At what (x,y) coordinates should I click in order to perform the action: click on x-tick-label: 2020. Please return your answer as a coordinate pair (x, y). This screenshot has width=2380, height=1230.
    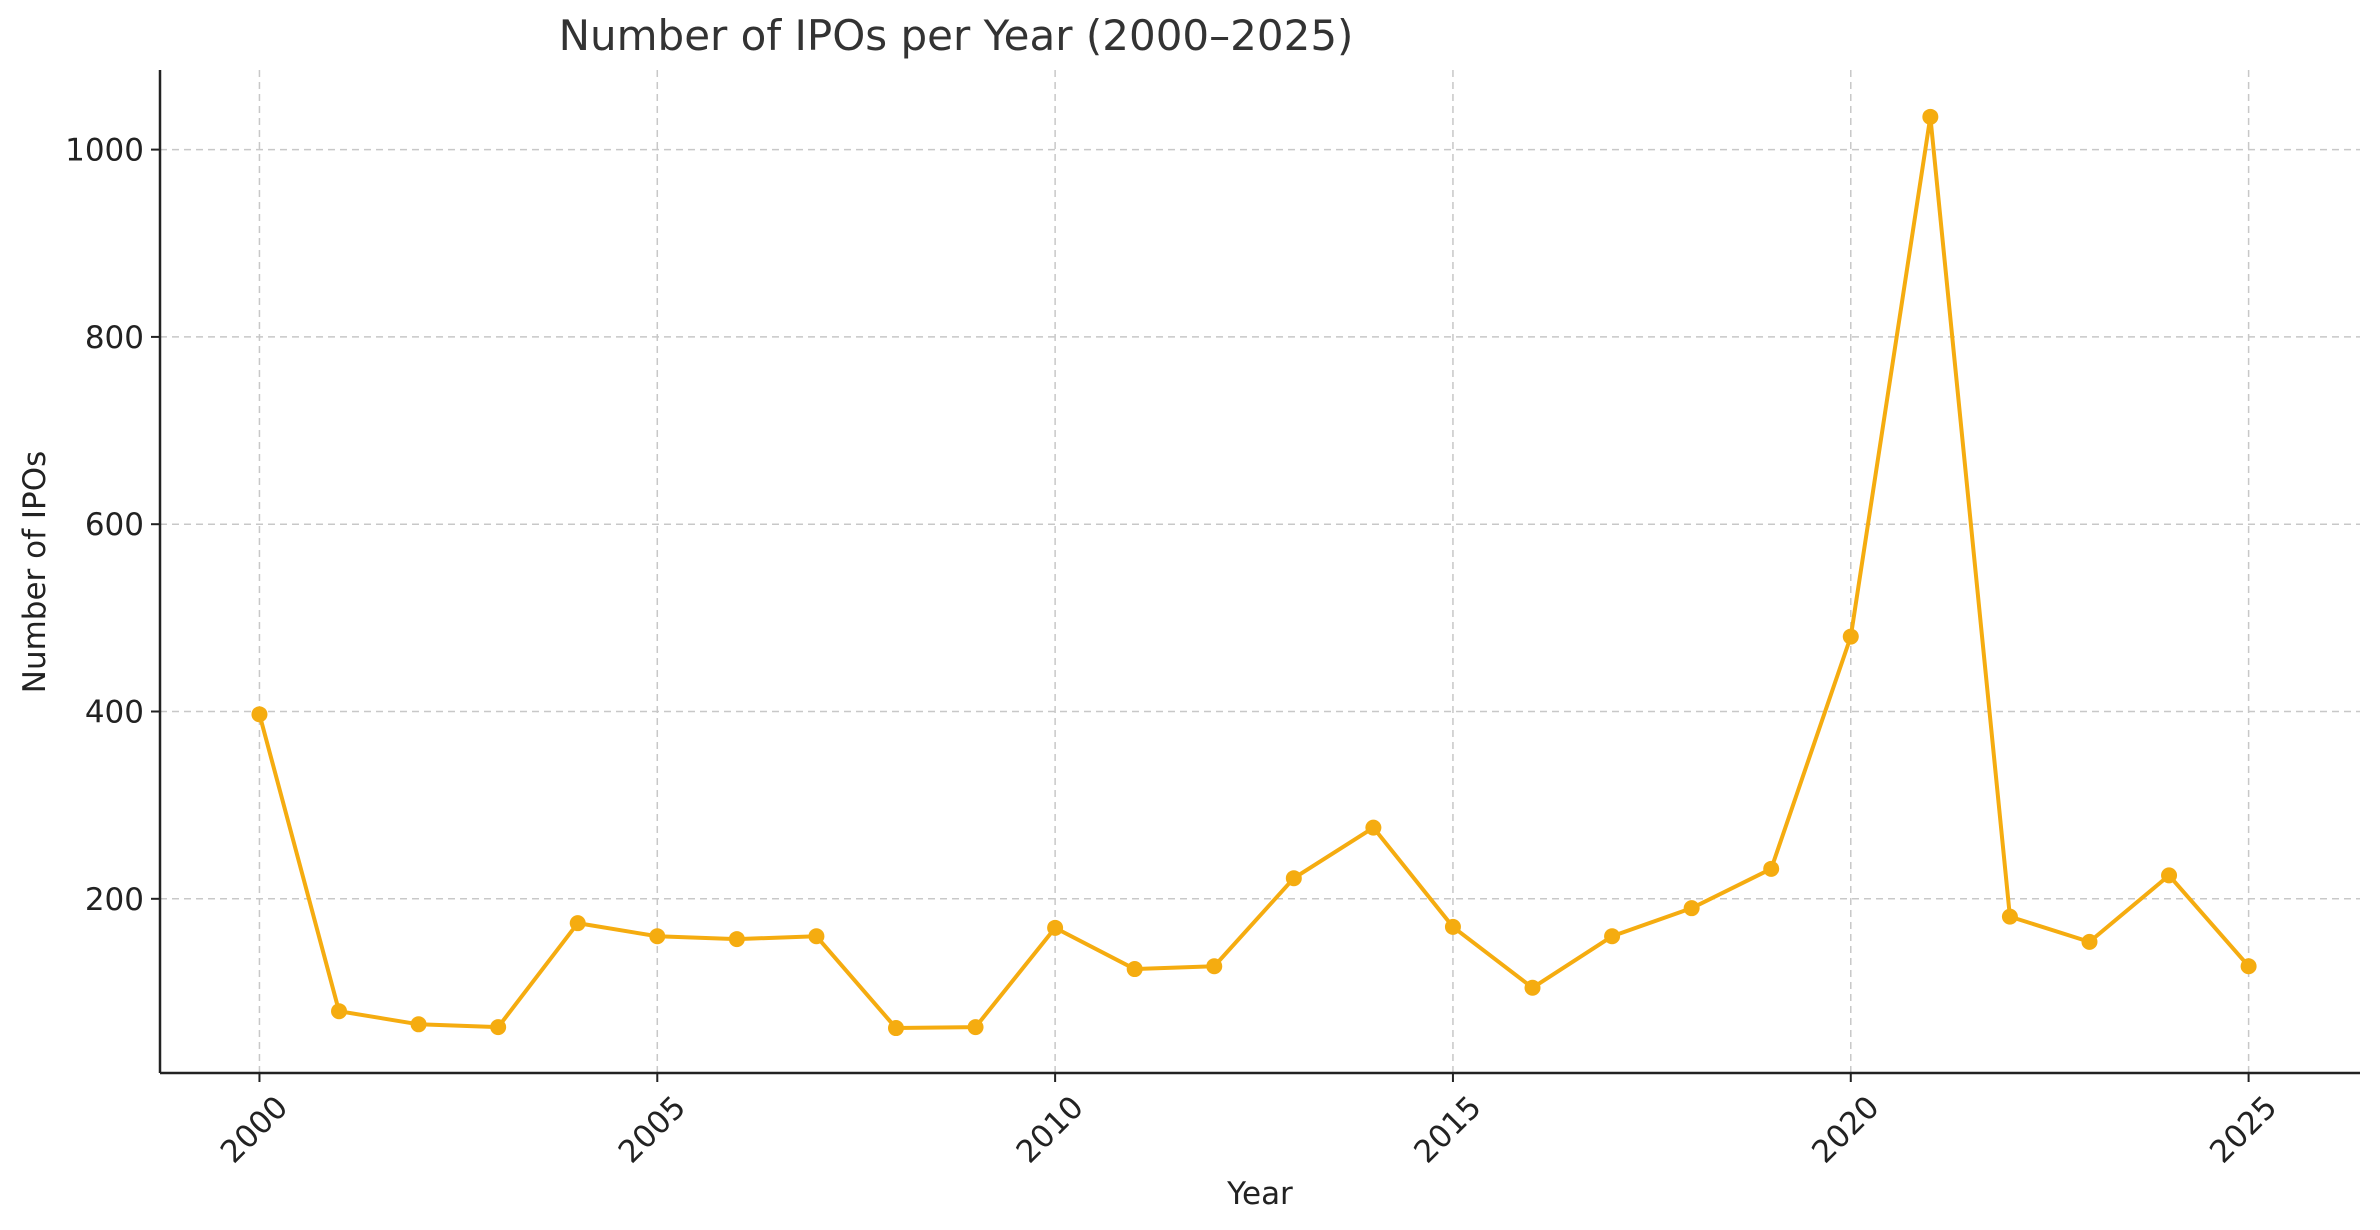
    Looking at the image, I should click on (1845, 1129).